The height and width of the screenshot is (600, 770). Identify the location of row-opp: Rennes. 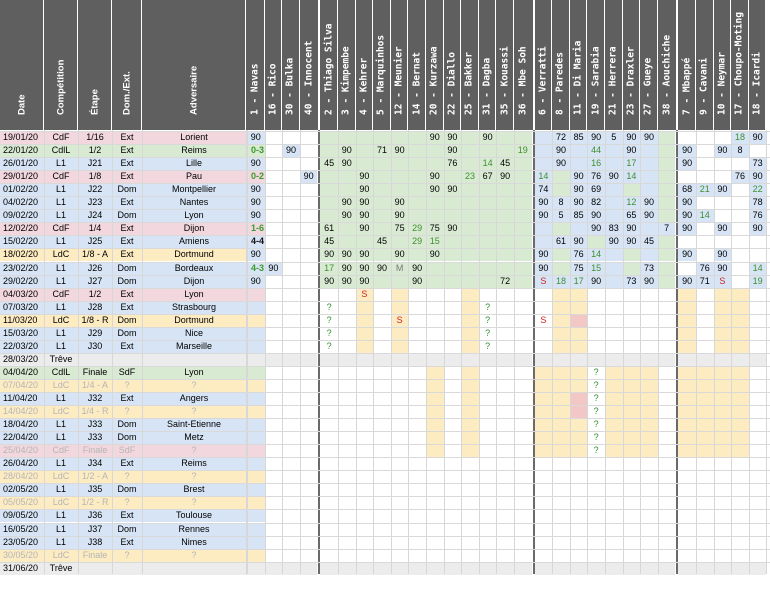
(194, 529).